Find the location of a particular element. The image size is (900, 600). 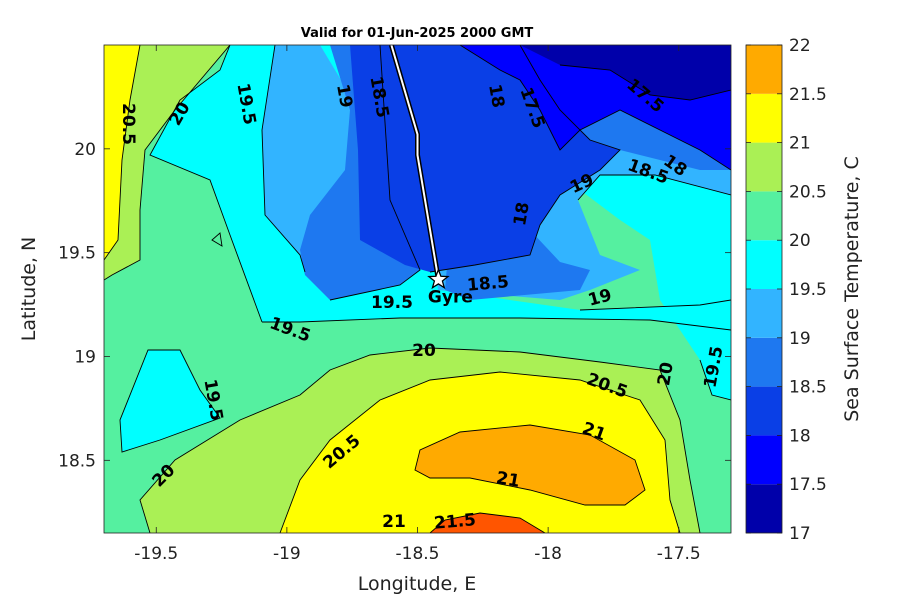

colorbar-tick-label: 17 is located at coordinates (800, 534).